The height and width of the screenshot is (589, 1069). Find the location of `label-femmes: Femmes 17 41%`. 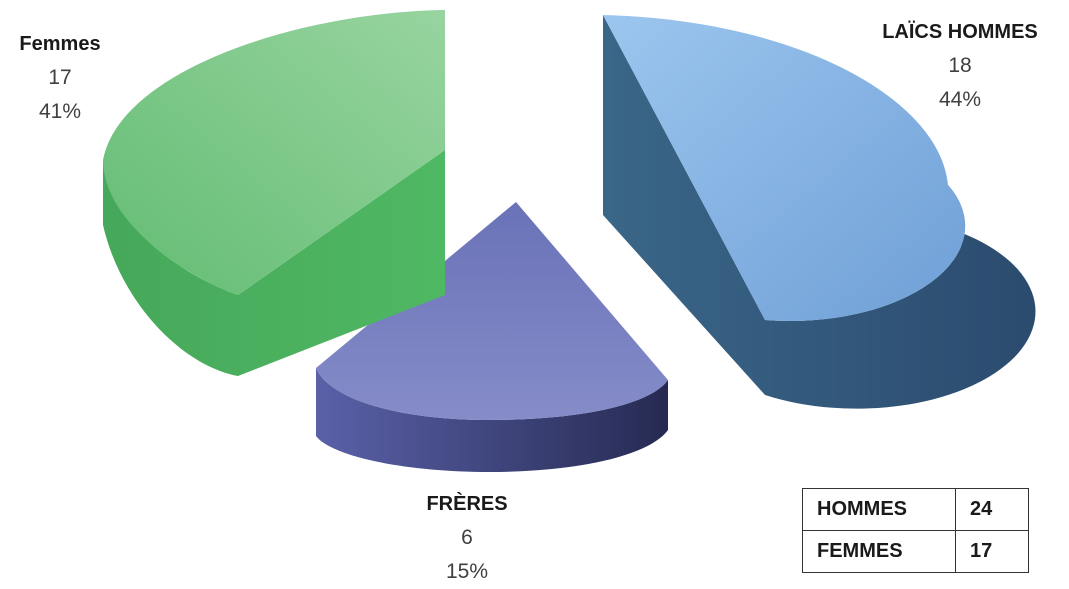

label-femmes: Femmes 17 41% is located at coordinates (60, 78).